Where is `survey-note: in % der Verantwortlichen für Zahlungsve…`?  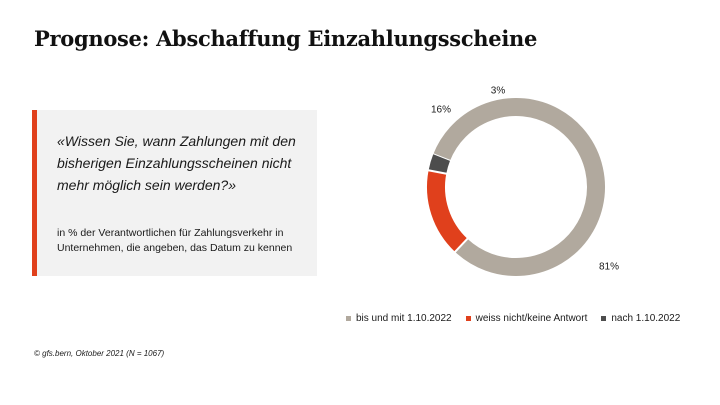
survey-note: in % der Verantwortlichen für Zahlungsve… is located at coordinates (175, 240).